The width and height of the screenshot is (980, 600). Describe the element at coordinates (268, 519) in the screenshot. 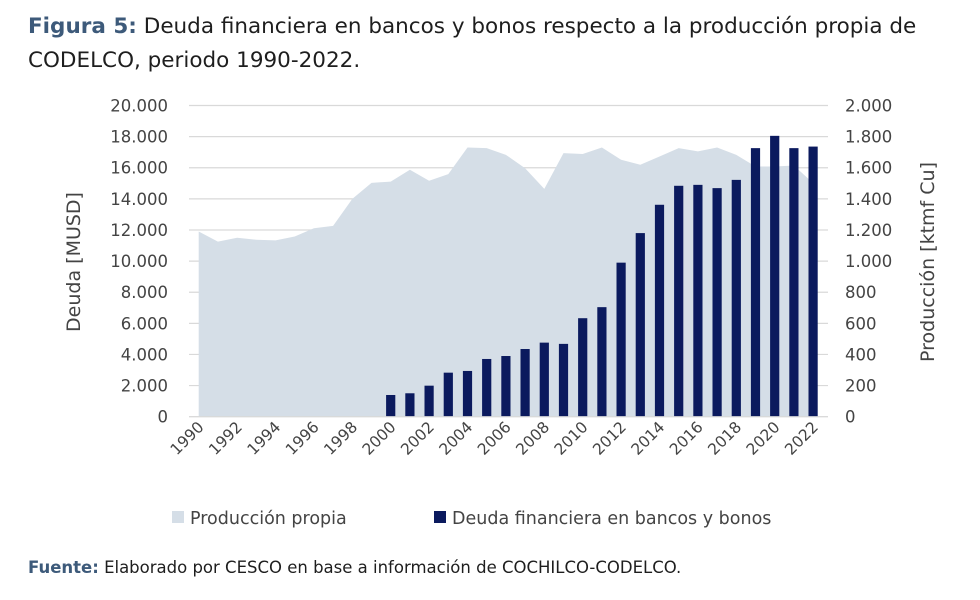

I see `legend-label-production: Producción propia` at that location.